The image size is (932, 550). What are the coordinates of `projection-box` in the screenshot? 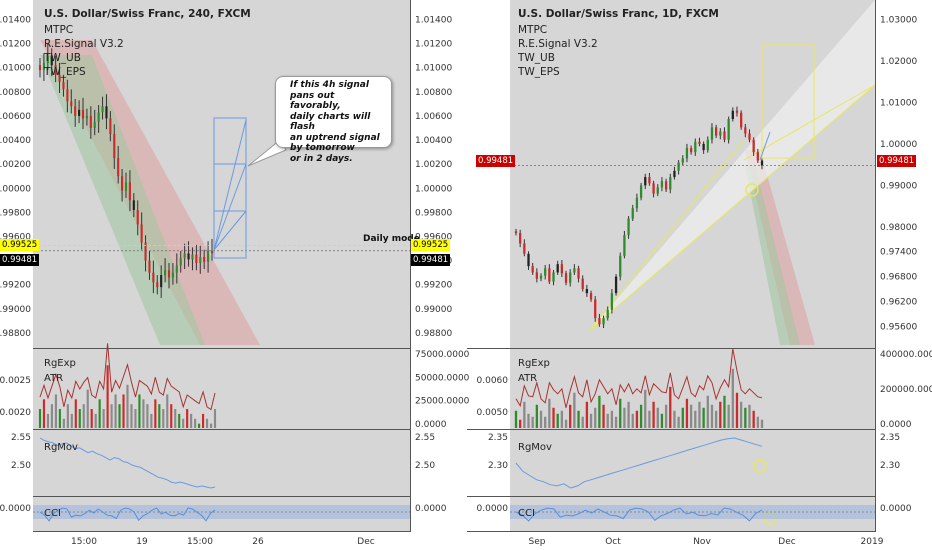 It's located at (230, 188).